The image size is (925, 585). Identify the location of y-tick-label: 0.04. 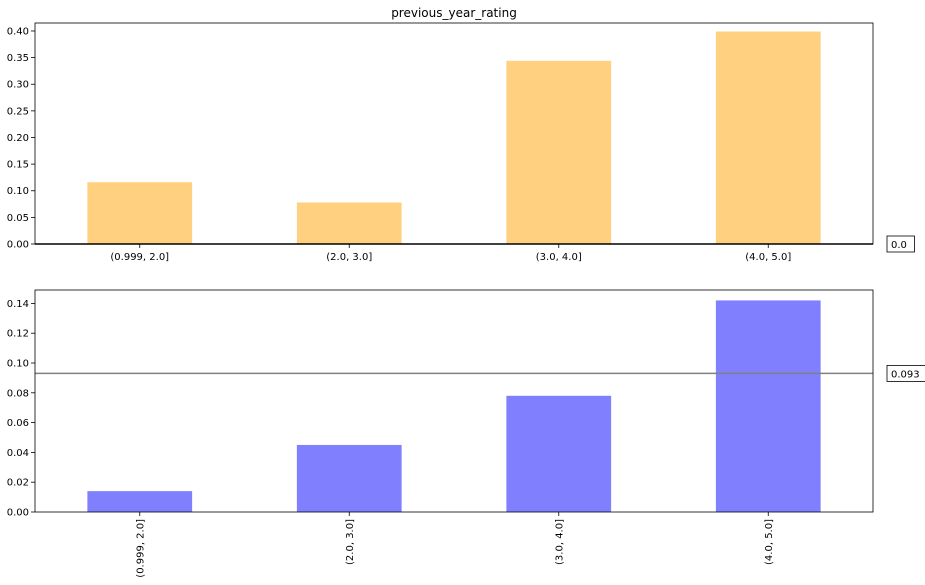
(18, 453).